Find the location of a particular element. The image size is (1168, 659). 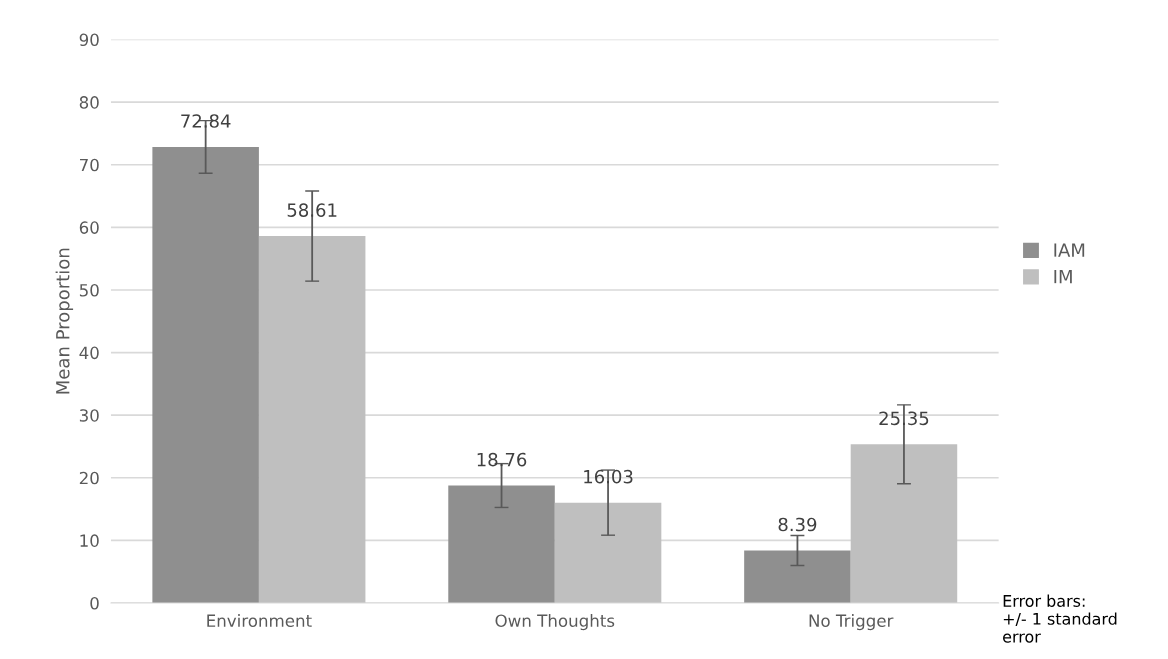

x-tick-label: No Trigger is located at coordinates (851, 622).